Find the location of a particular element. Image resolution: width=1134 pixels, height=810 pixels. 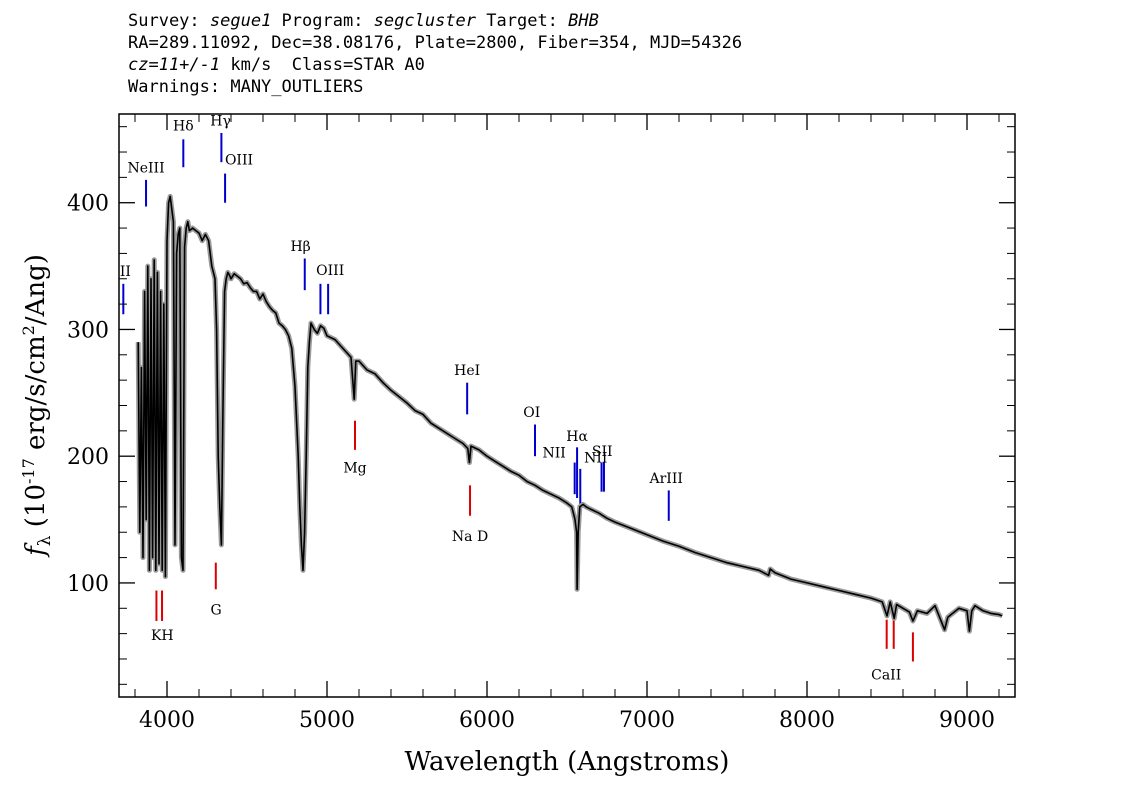

target-value: BHB is located at coordinates (583, 21).